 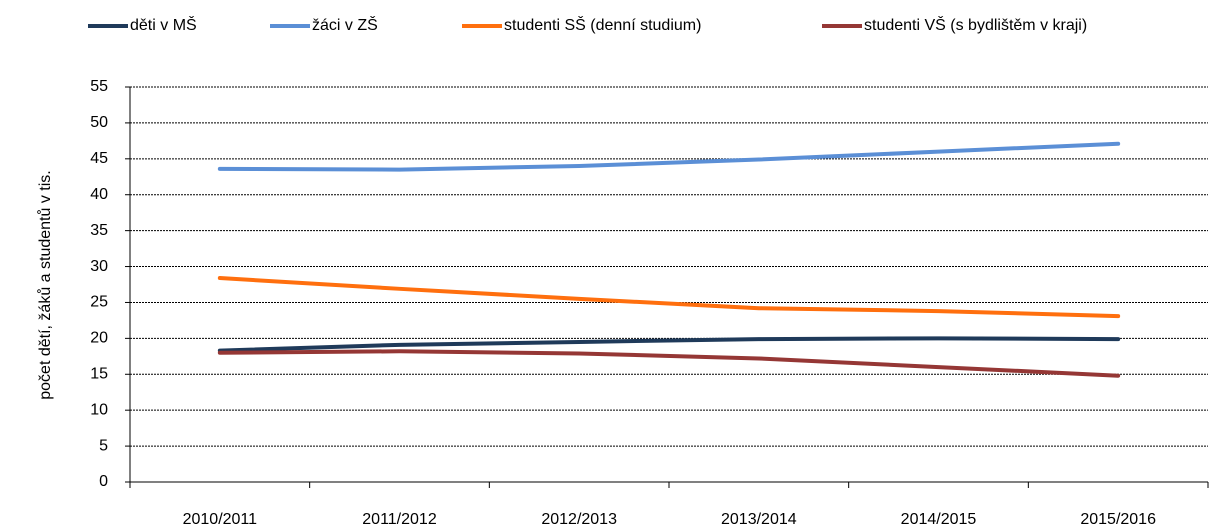 What do you see at coordinates (99, 86) in the screenshot?
I see `y-tick-label: 55` at bounding box center [99, 86].